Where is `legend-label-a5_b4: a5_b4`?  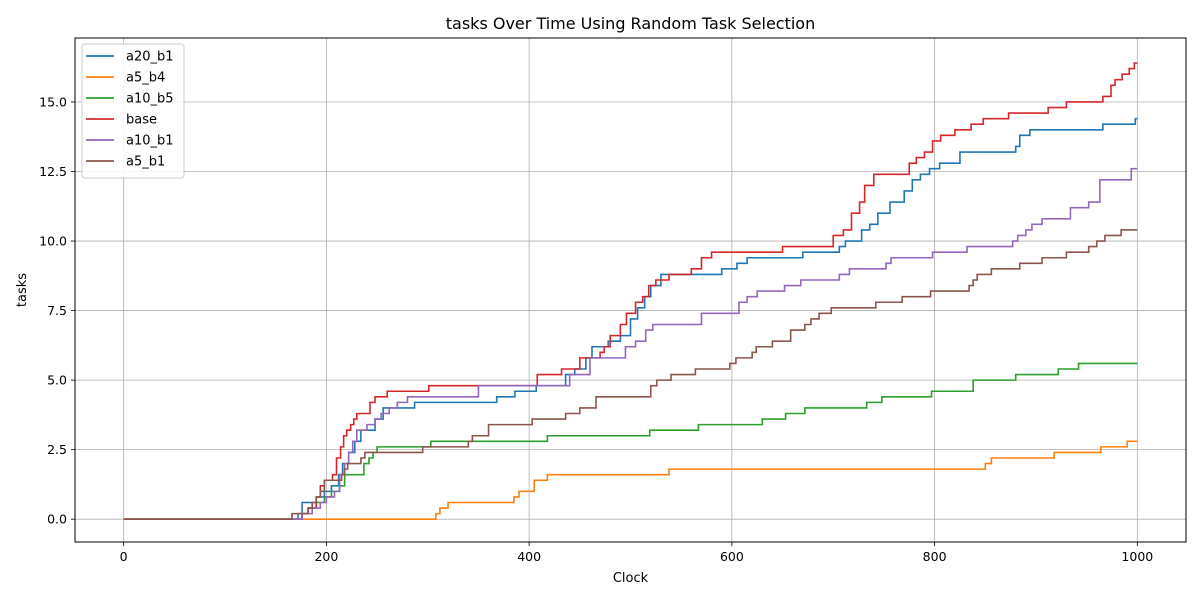
legend-label-a5_b4: a5_b4 is located at coordinates (145, 78).